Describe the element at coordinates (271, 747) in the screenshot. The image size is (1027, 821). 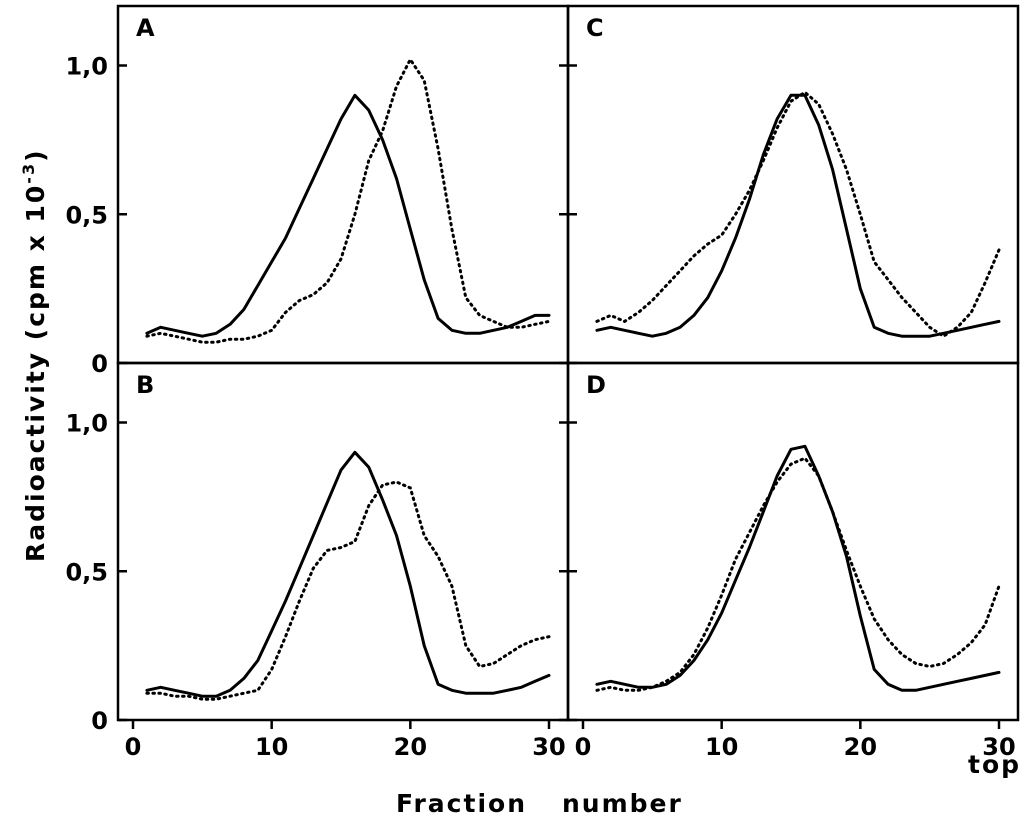
I see `panel-b-x-tick-label: 10` at that location.